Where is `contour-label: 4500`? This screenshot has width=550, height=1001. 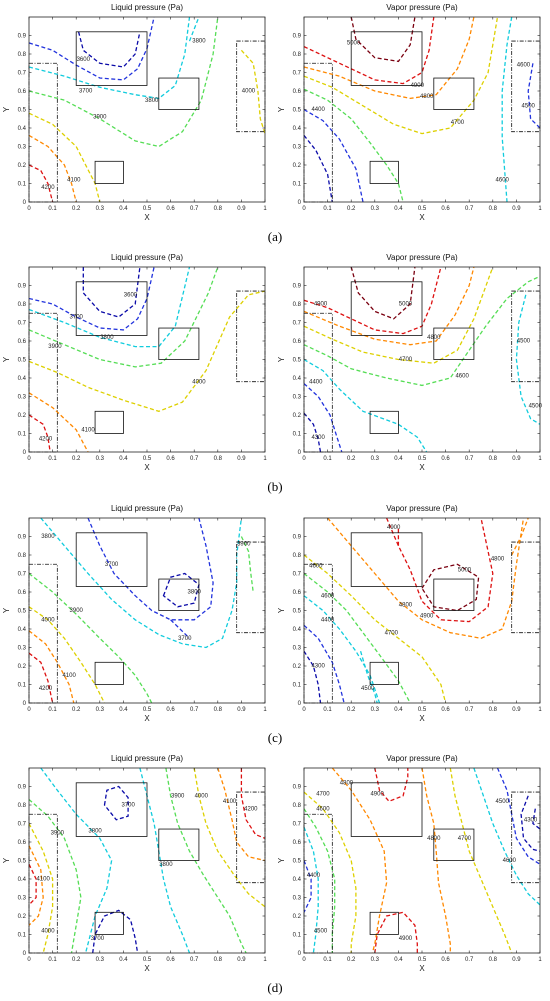
contour-label: 4500 is located at coordinates (529, 106).